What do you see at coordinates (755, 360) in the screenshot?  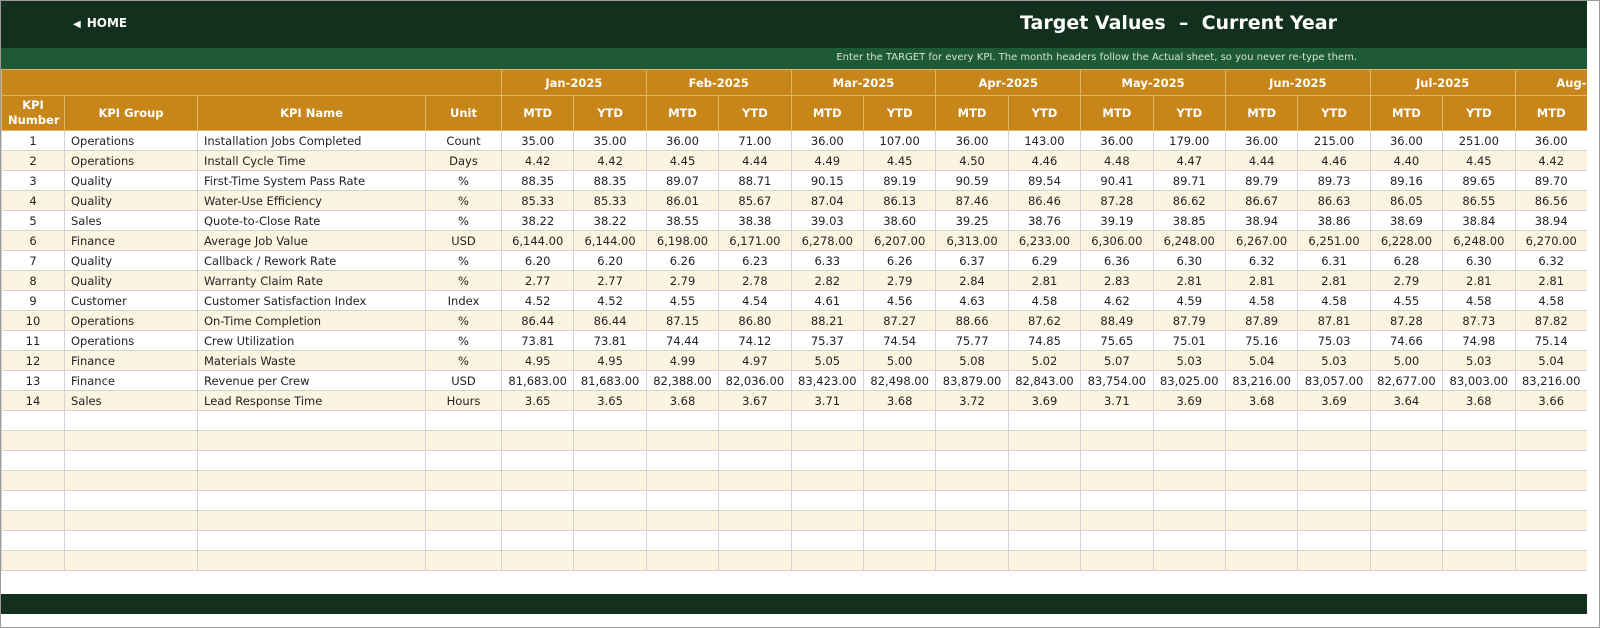 I see `target-value: 4.97` at bounding box center [755, 360].